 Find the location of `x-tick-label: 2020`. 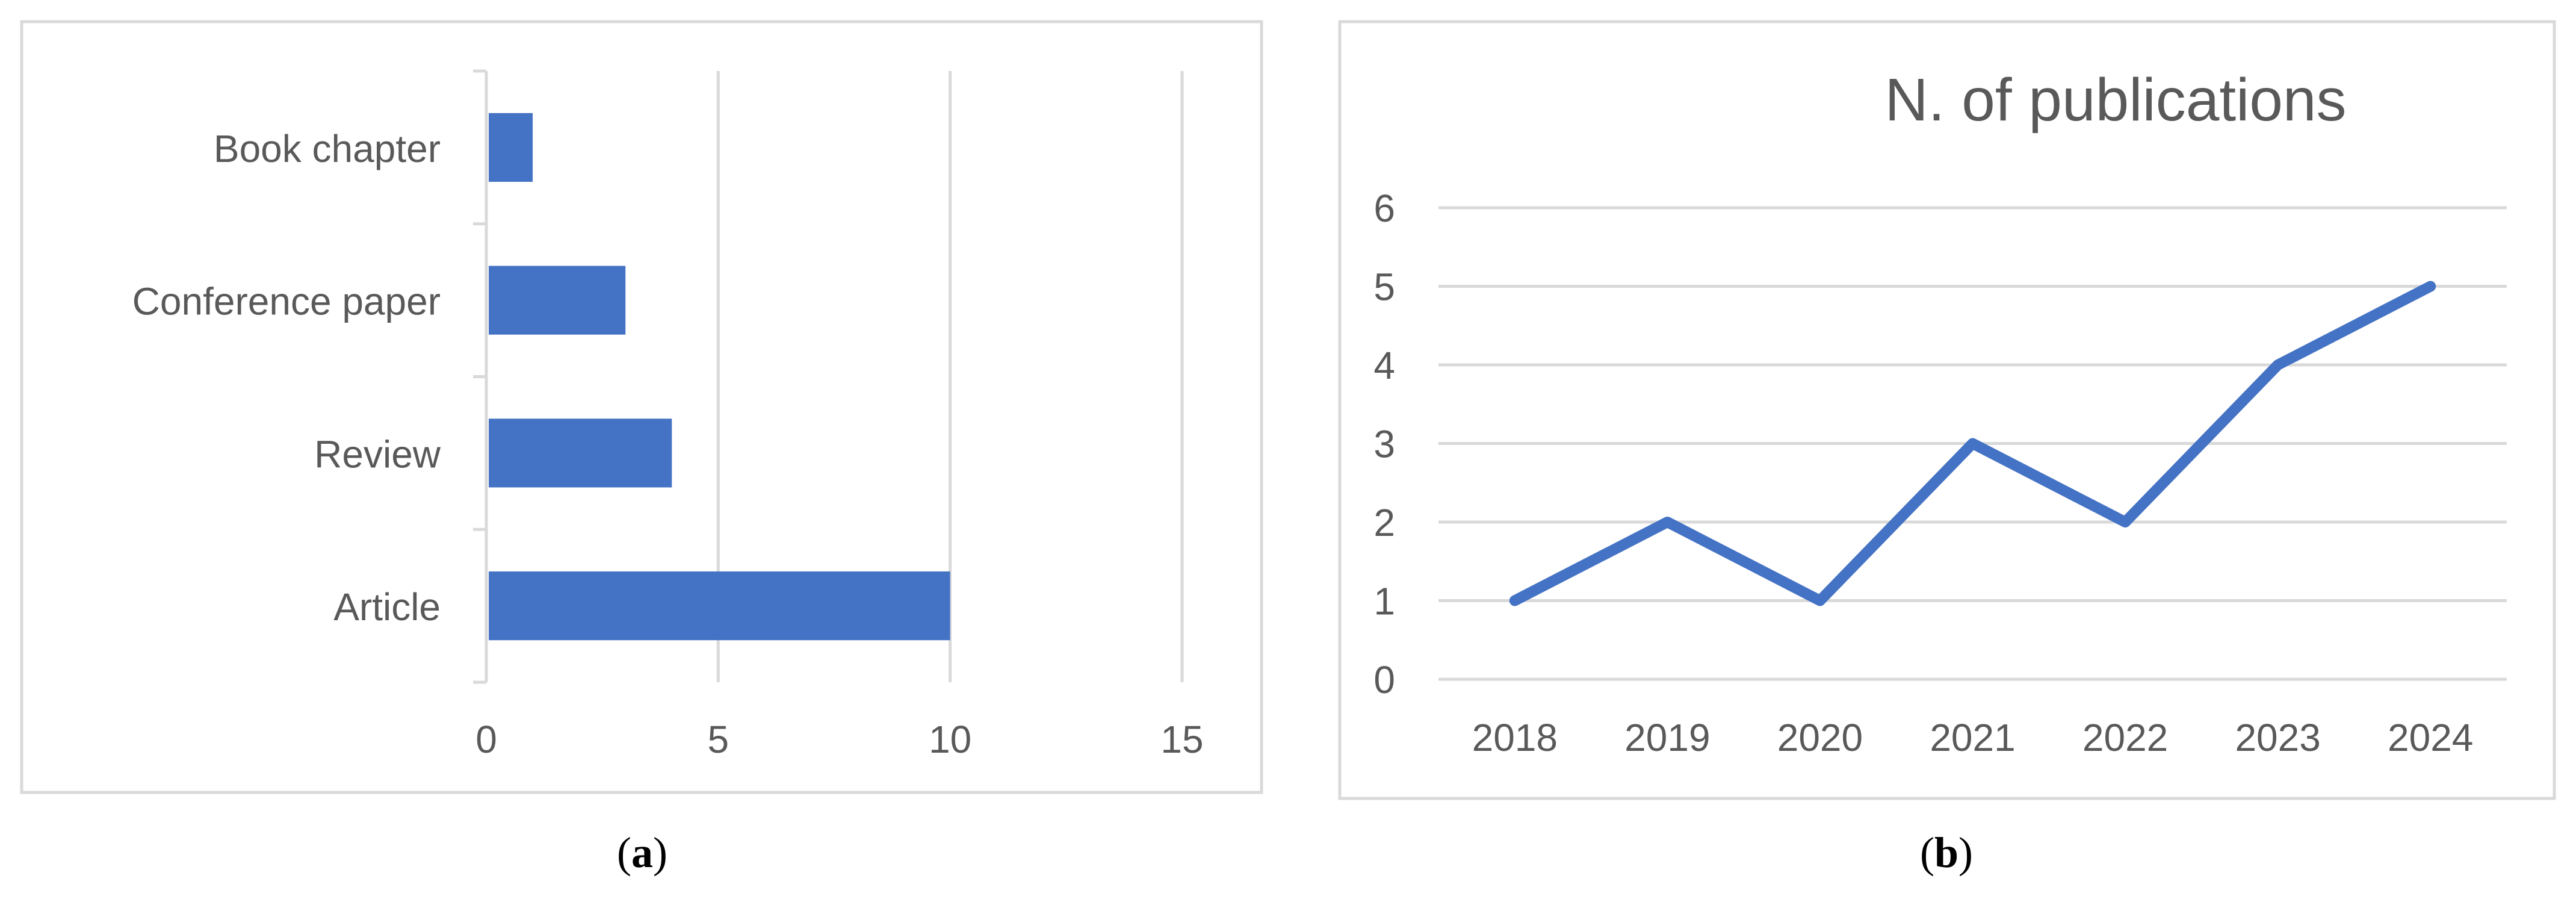

x-tick-label: 2020 is located at coordinates (1820, 737).